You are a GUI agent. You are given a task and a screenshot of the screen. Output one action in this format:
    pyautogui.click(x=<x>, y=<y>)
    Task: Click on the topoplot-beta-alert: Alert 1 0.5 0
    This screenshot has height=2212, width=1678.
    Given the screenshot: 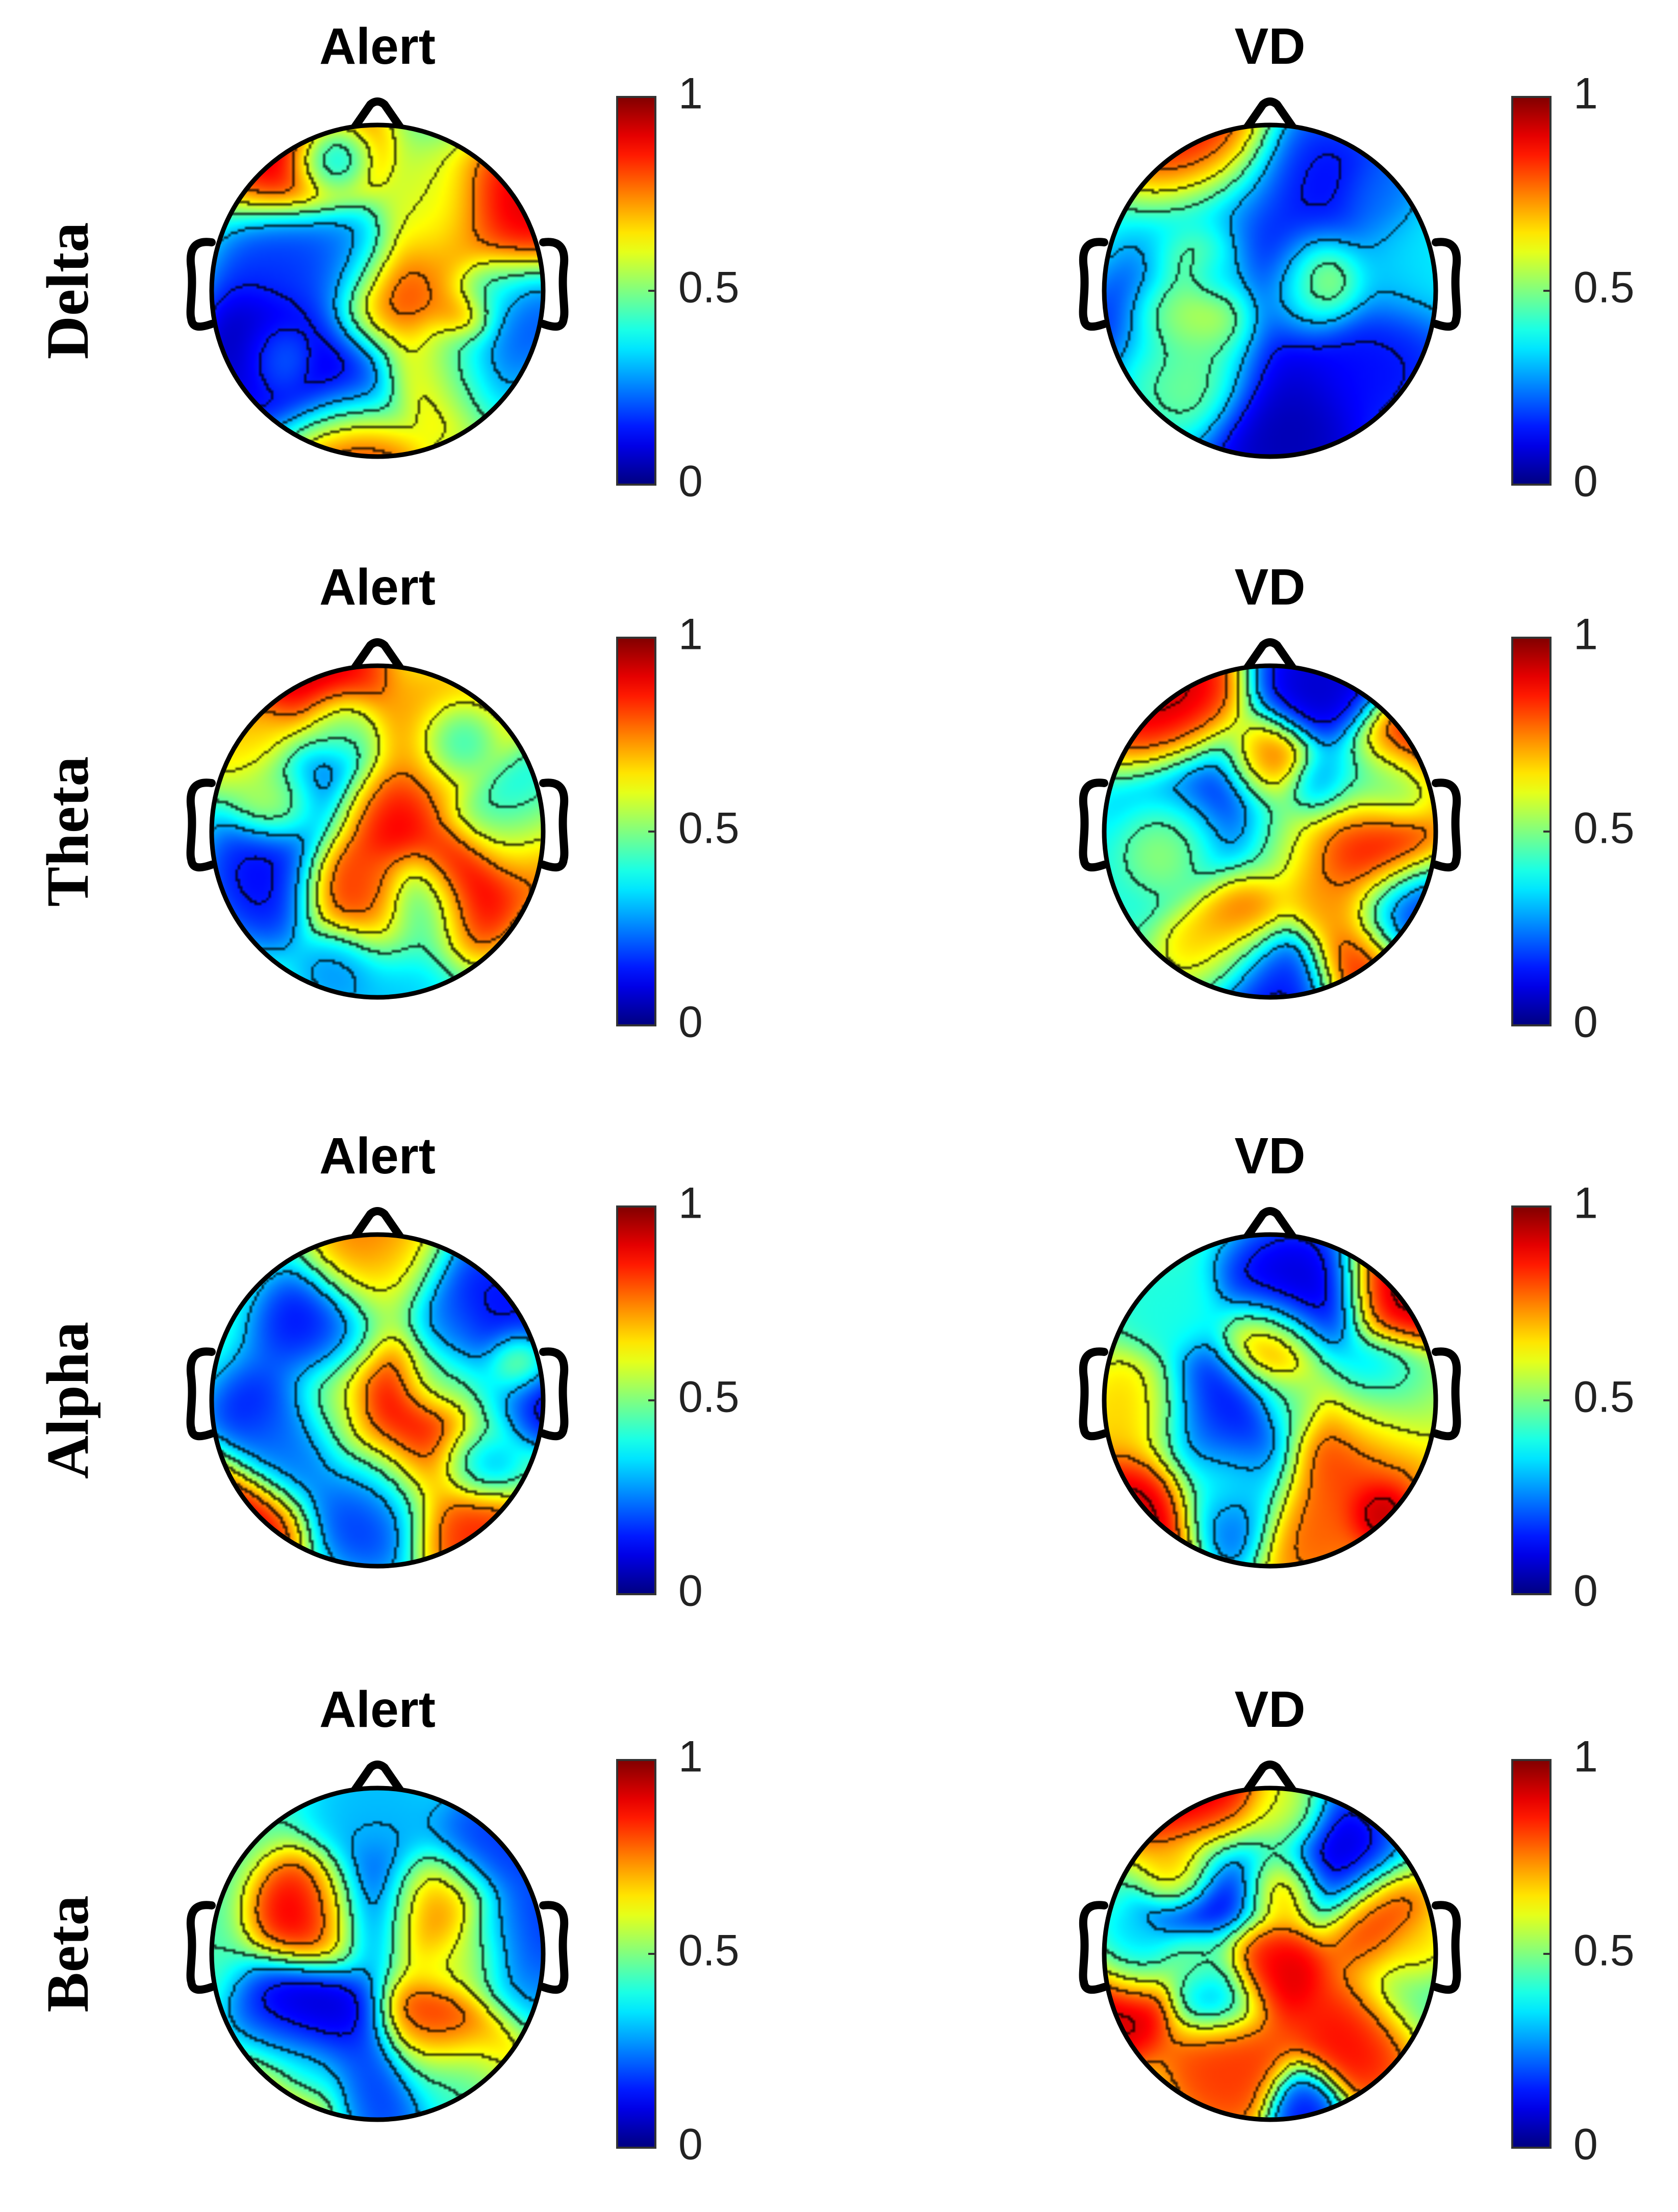 What is the action you would take?
    pyautogui.click(x=463, y=1925)
    